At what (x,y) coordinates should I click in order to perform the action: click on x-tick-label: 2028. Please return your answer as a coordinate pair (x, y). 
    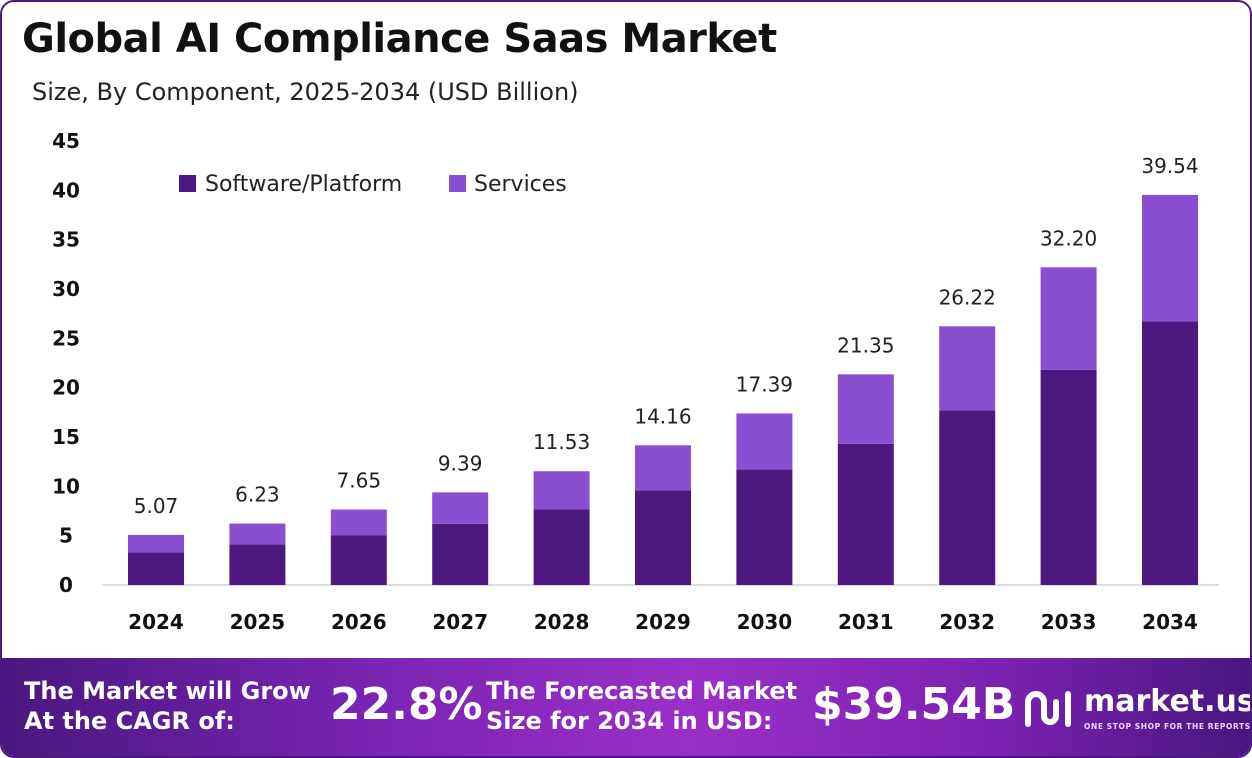
    Looking at the image, I should click on (562, 622).